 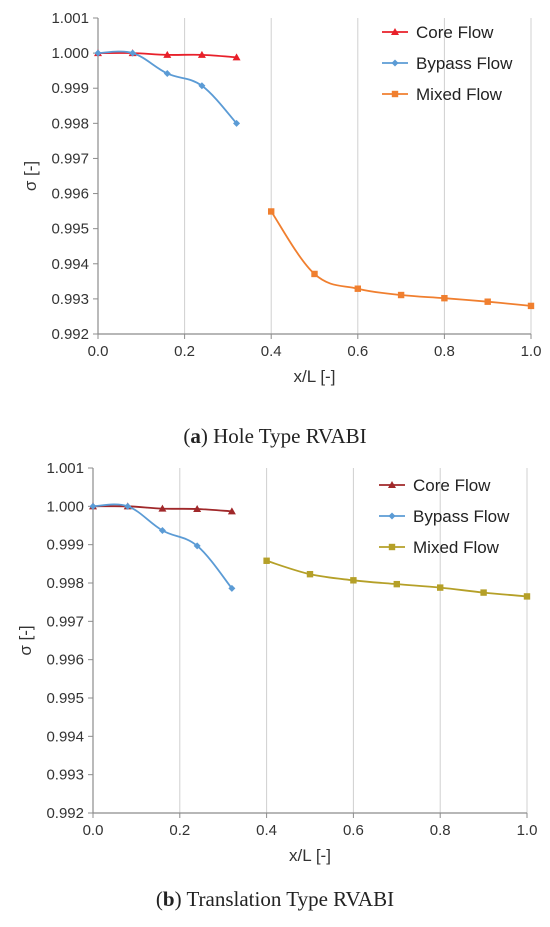 What do you see at coordinates (65, 468) in the screenshot?
I see `y-tick-label-b-9: 1.001` at bounding box center [65, 468].